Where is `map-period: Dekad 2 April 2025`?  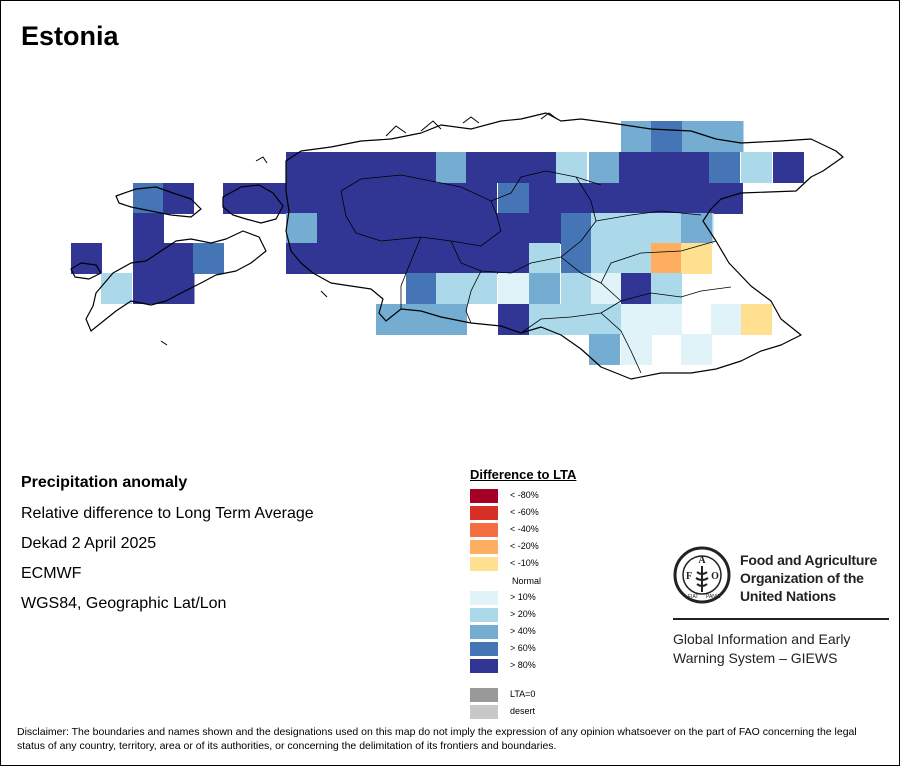 map-period: Dekad 2 April 2025 is located at coordinates (89, 543).